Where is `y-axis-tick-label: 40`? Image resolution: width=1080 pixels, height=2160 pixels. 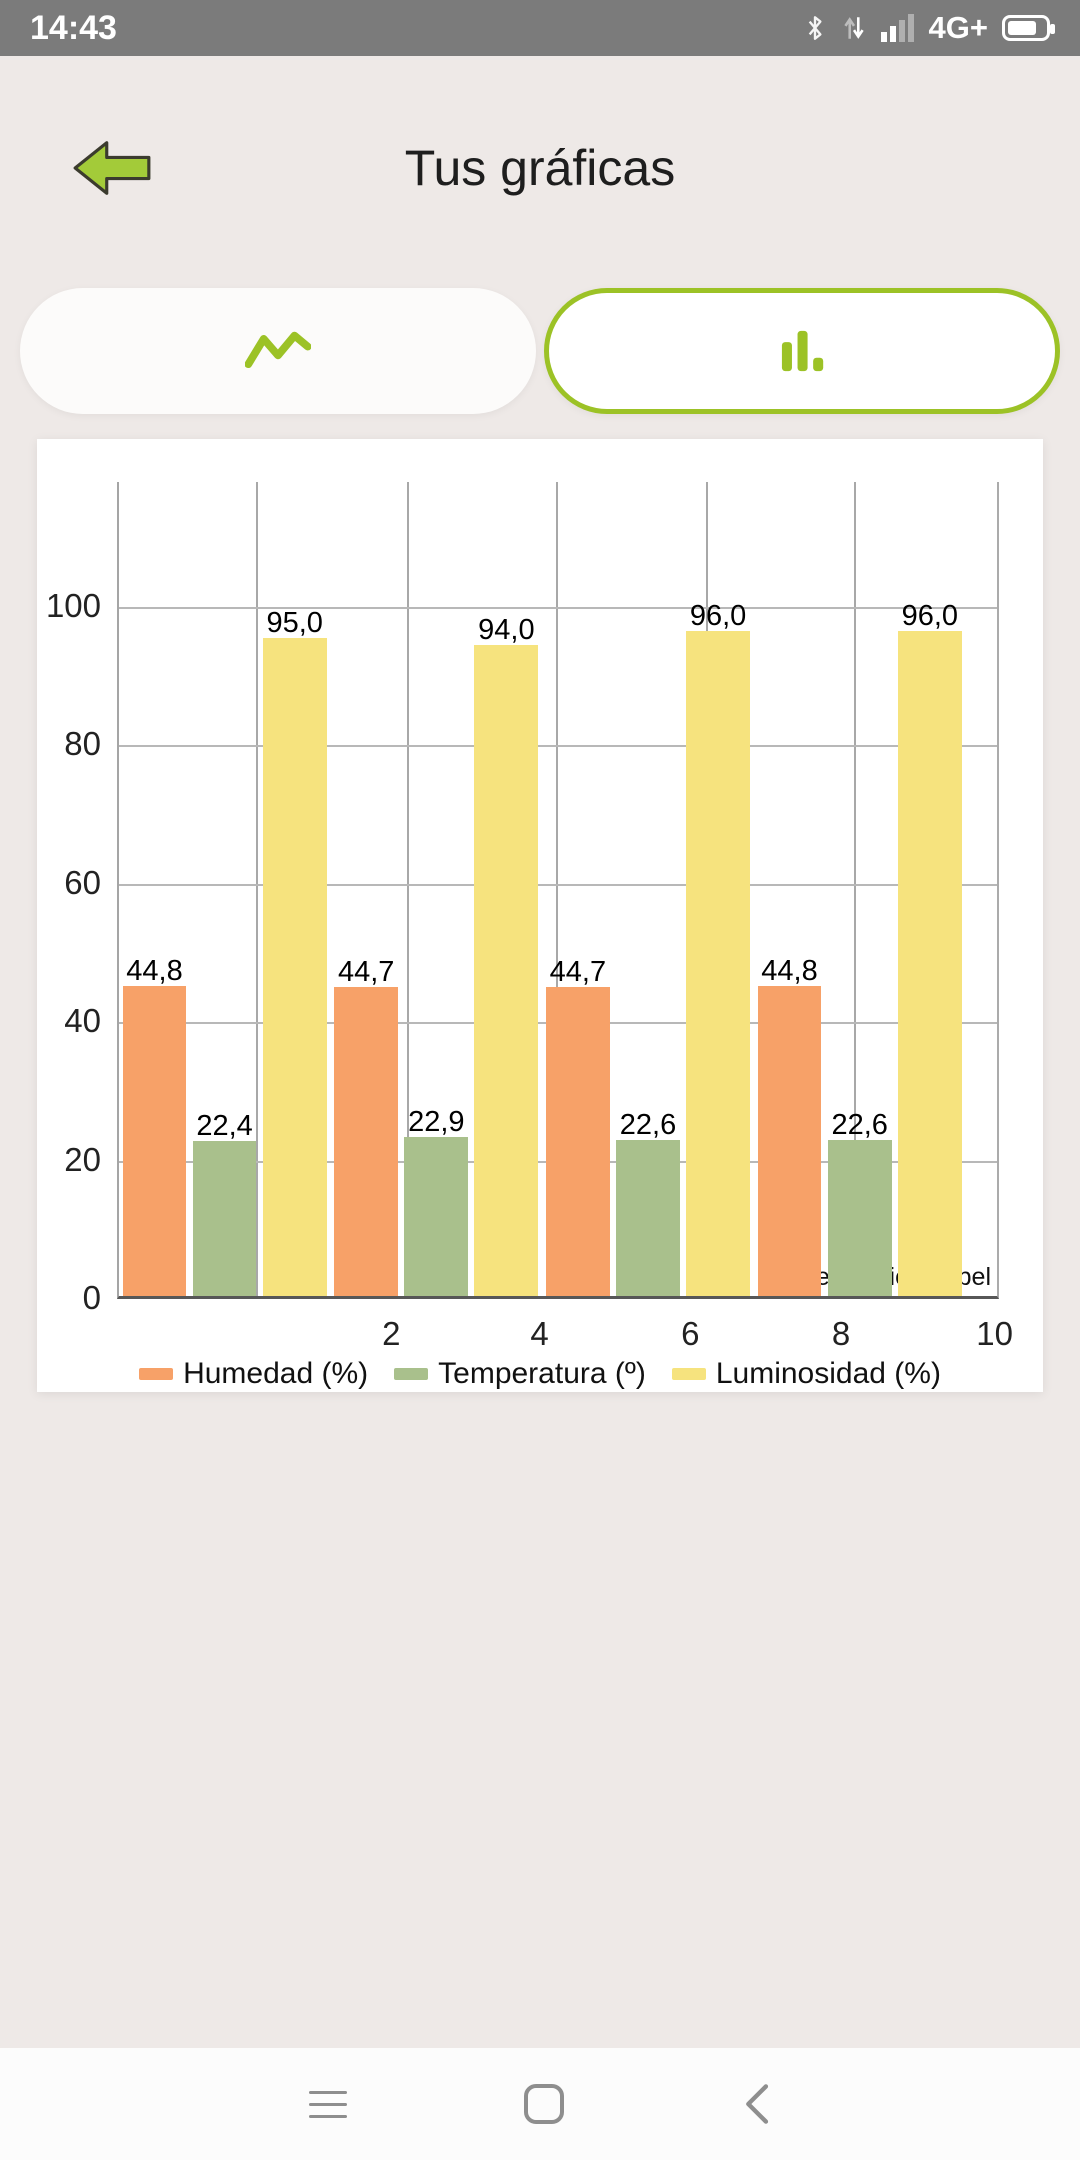 y-axis-tick-label: 40 is located at coordinates (82, 1021).